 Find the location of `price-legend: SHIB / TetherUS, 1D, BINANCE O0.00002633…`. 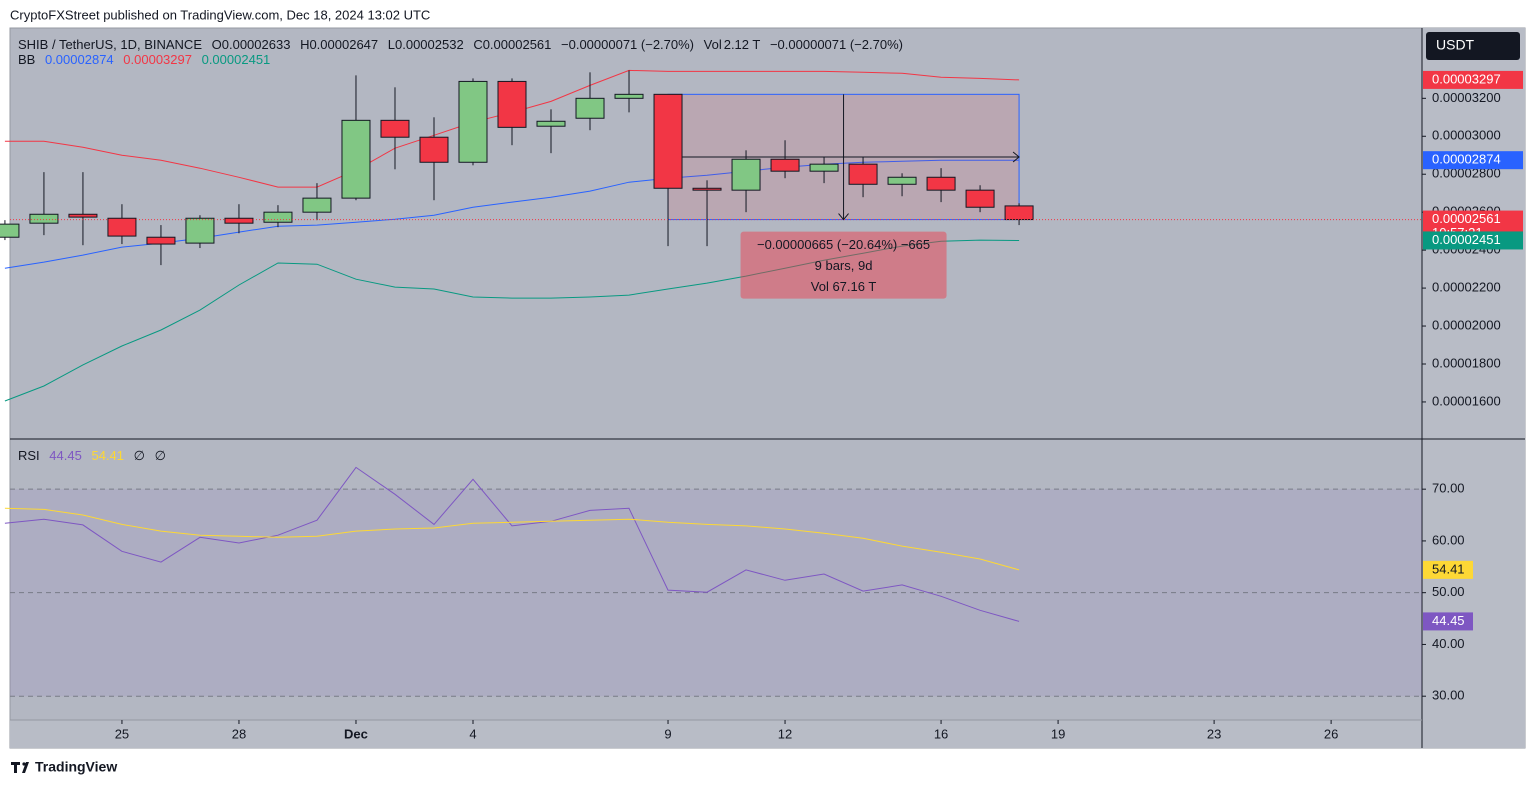

price-legend: SHIB / TetherUS, 1D, BINANCE O0.00002633… is located at coordinates (463, 52).